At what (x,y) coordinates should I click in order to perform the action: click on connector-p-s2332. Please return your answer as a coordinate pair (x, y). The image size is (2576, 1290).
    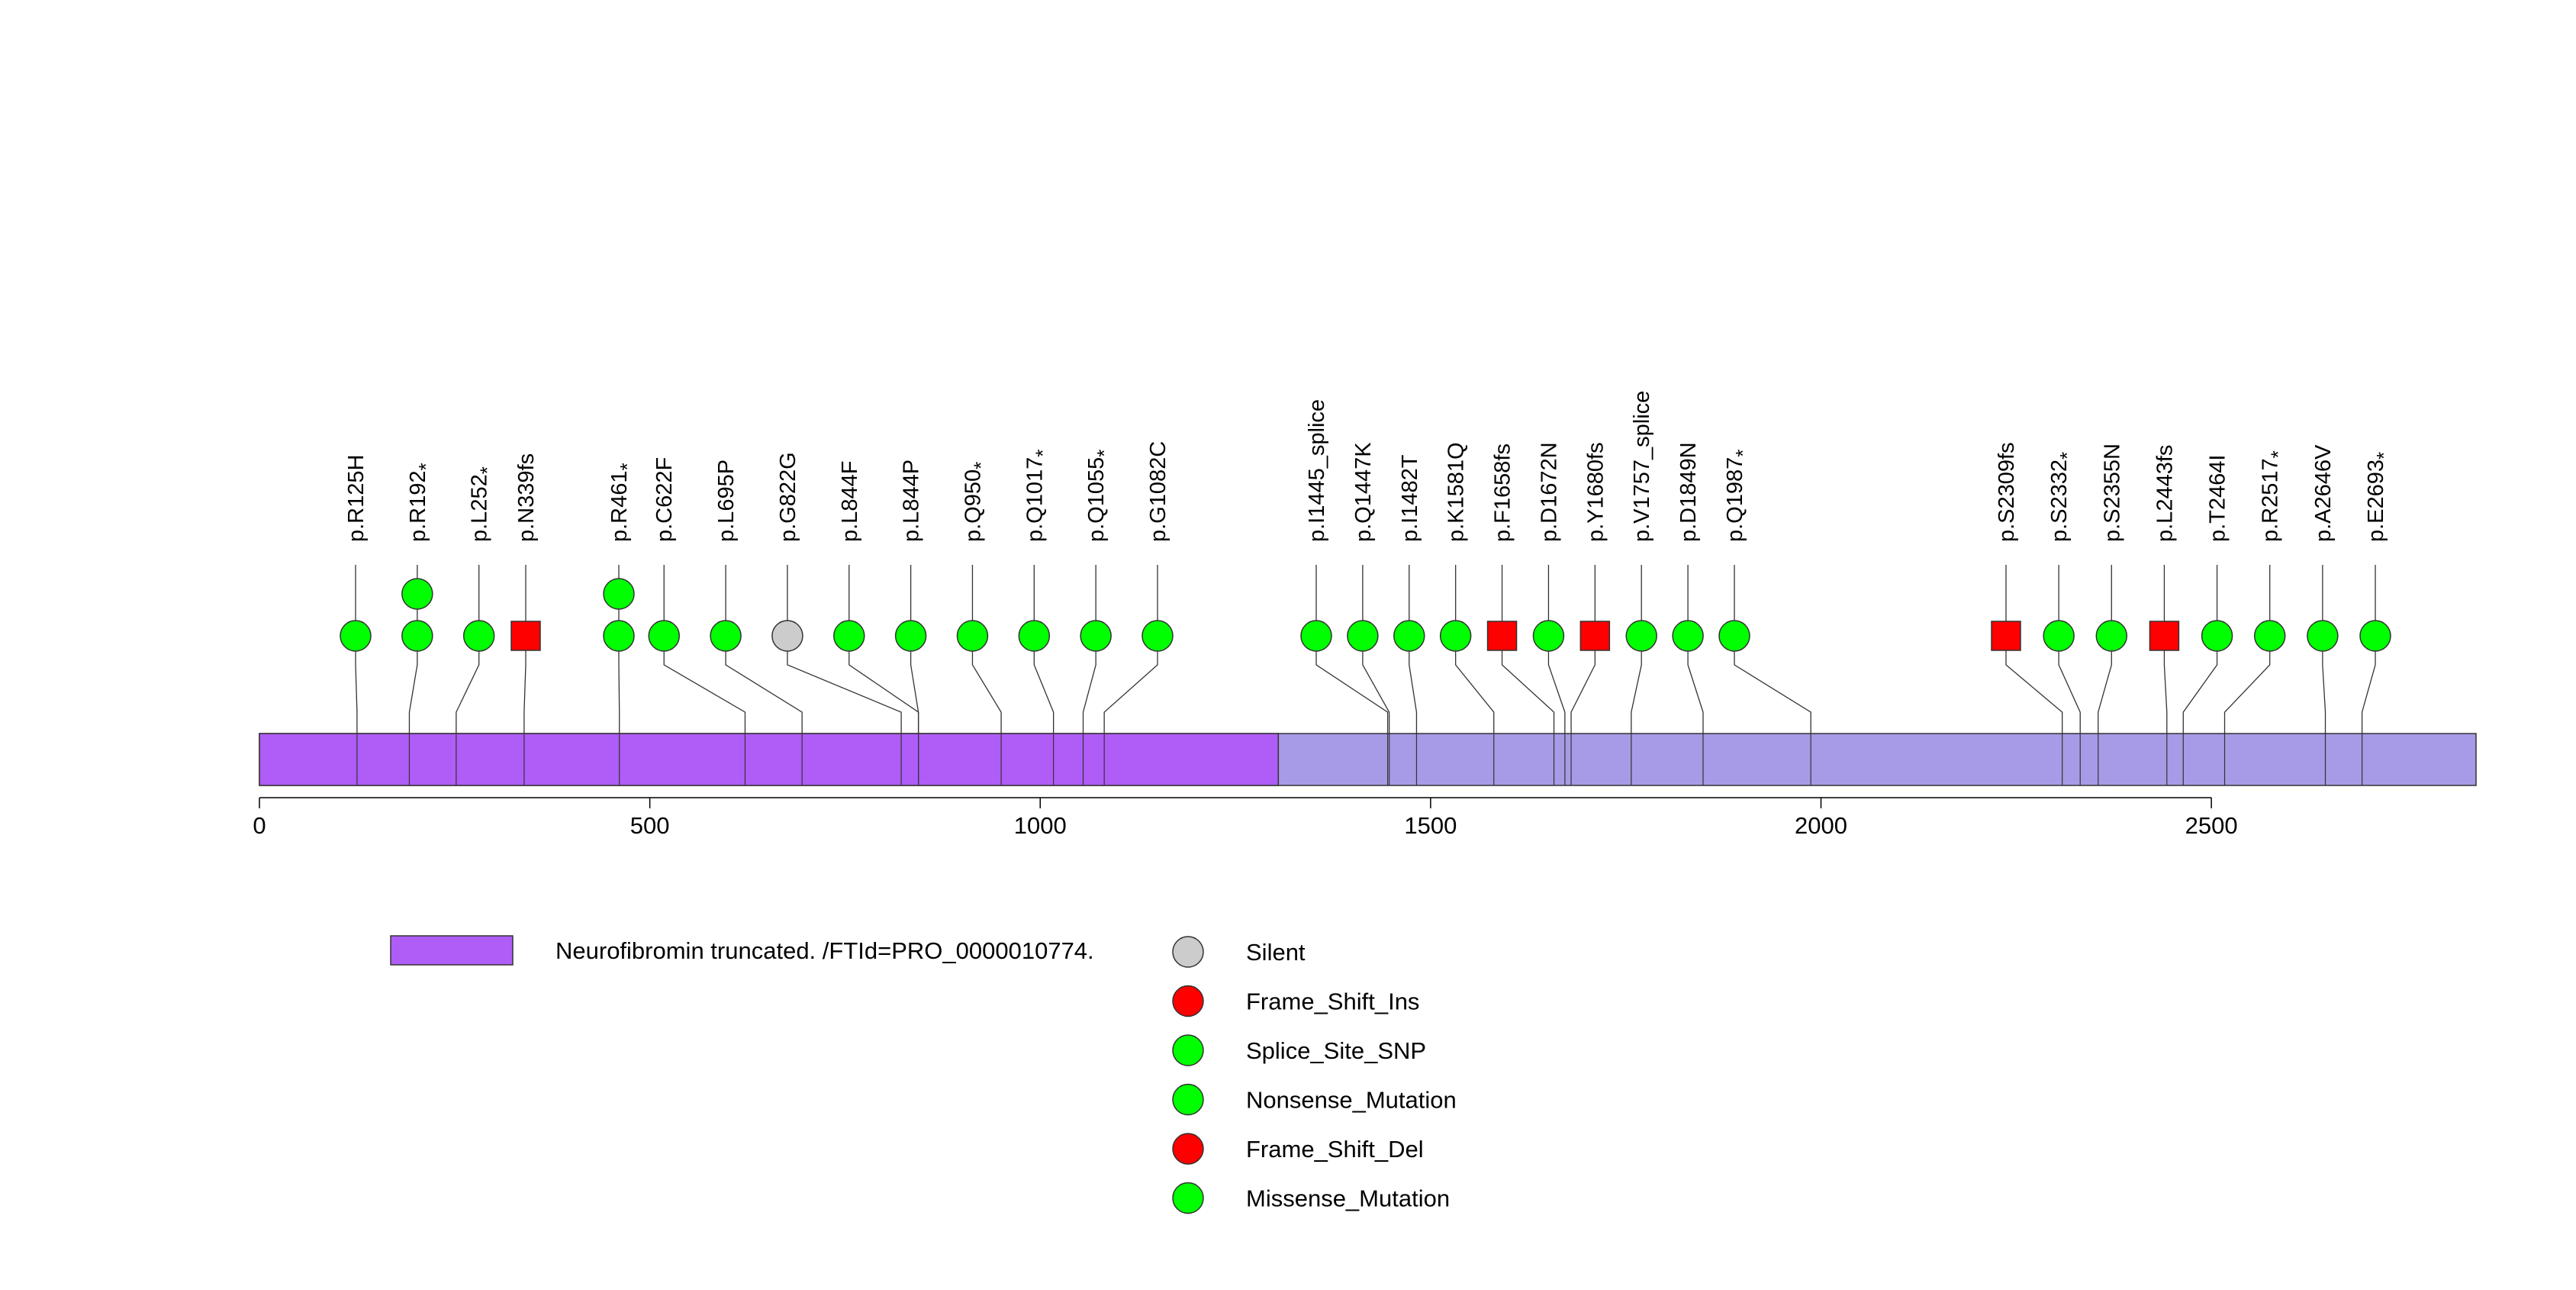
    Looking at the image, I should click on (2069, 649).